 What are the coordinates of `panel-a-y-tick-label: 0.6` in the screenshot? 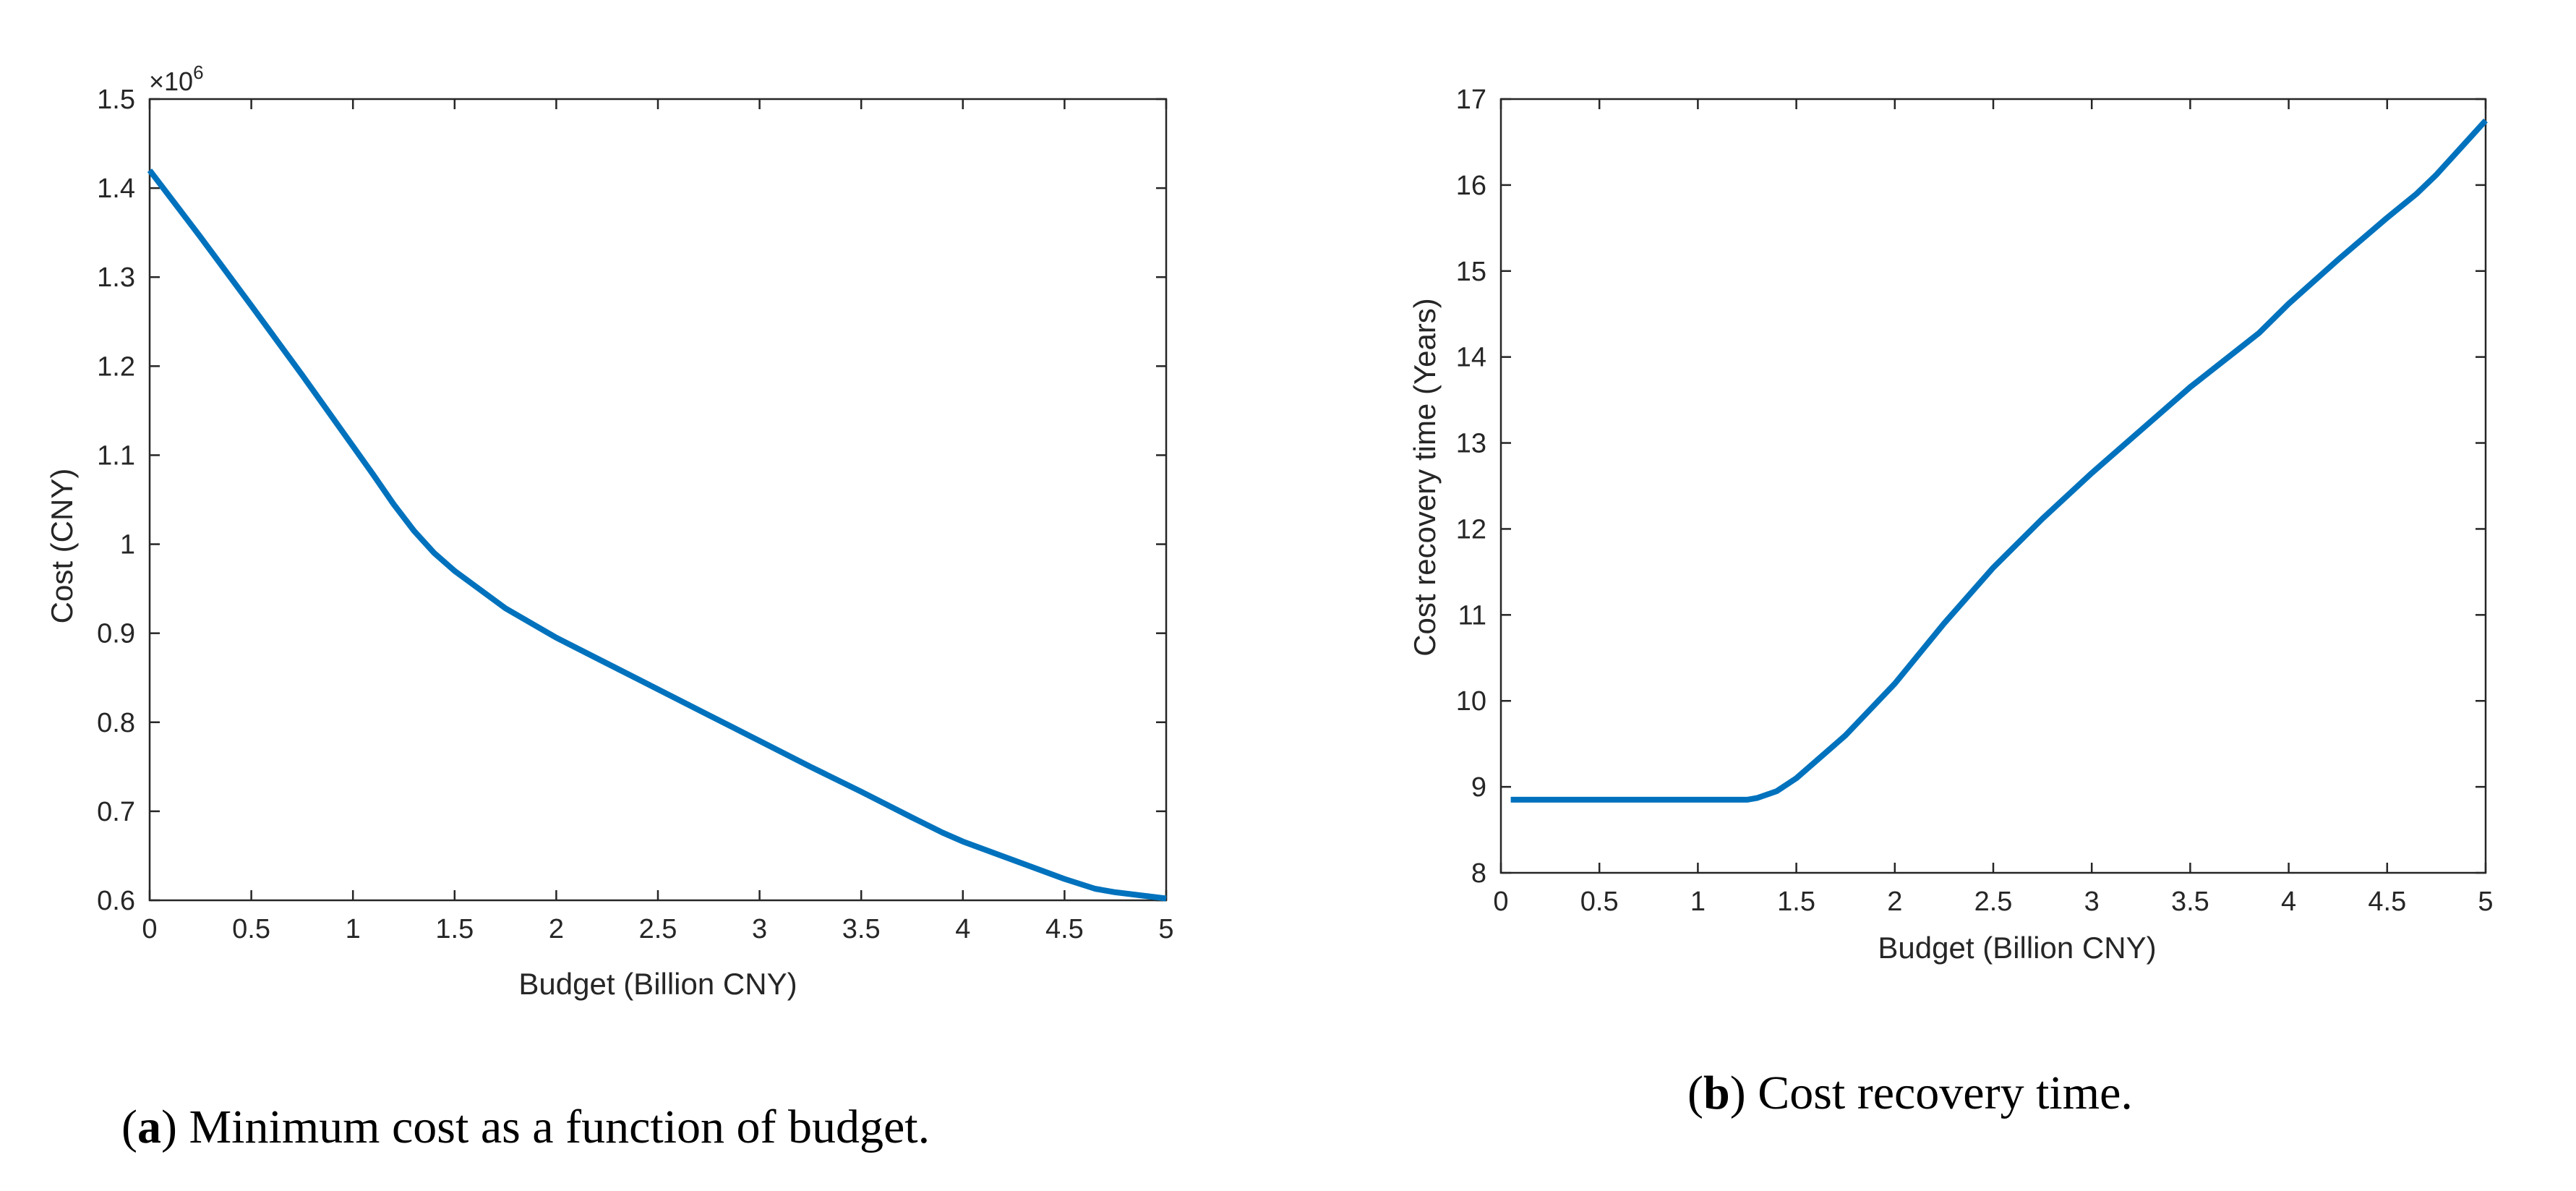 It's located at (116, 901).